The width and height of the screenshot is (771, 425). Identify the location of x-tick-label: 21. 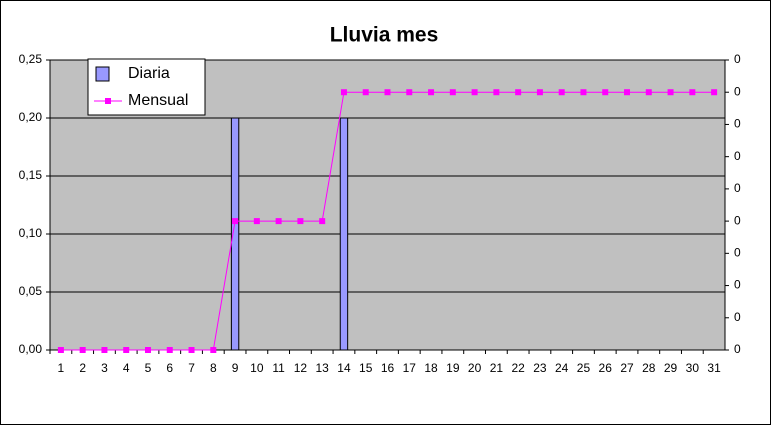
(497, 368).